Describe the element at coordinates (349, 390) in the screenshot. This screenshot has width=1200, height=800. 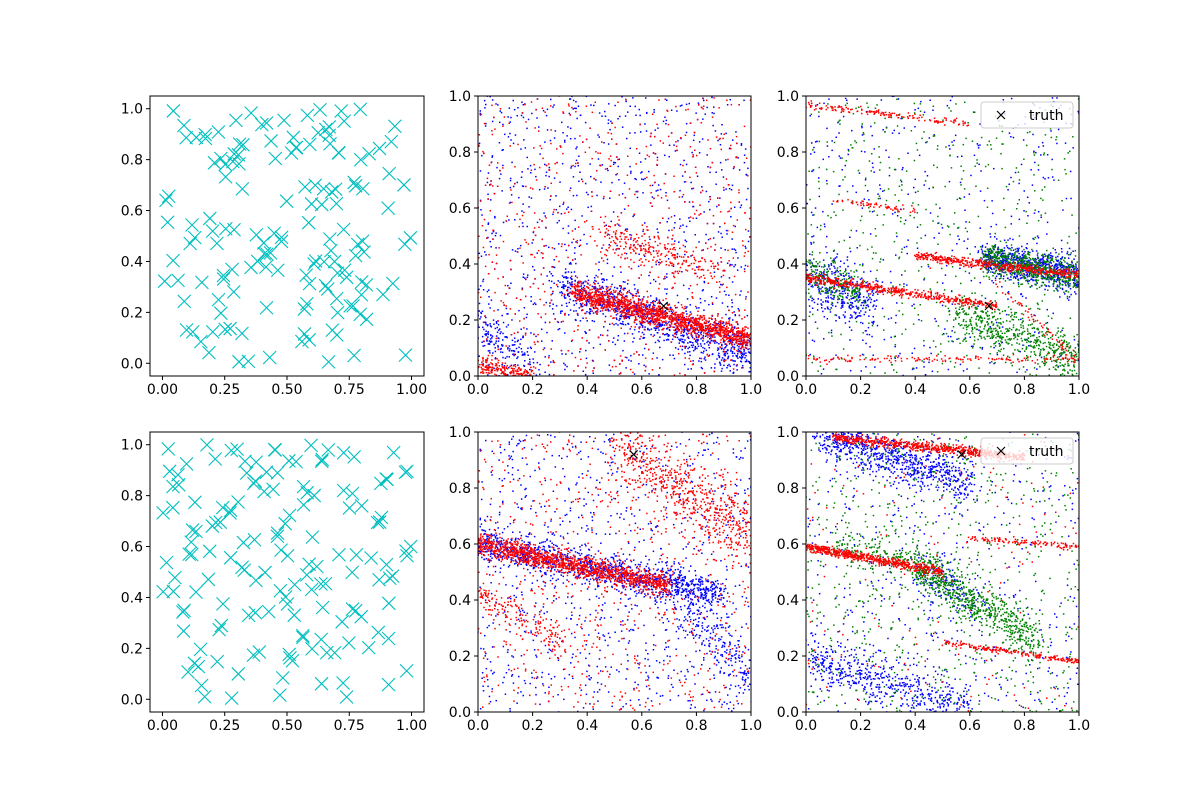
I see `x-tick-label: 0.75` at that location.